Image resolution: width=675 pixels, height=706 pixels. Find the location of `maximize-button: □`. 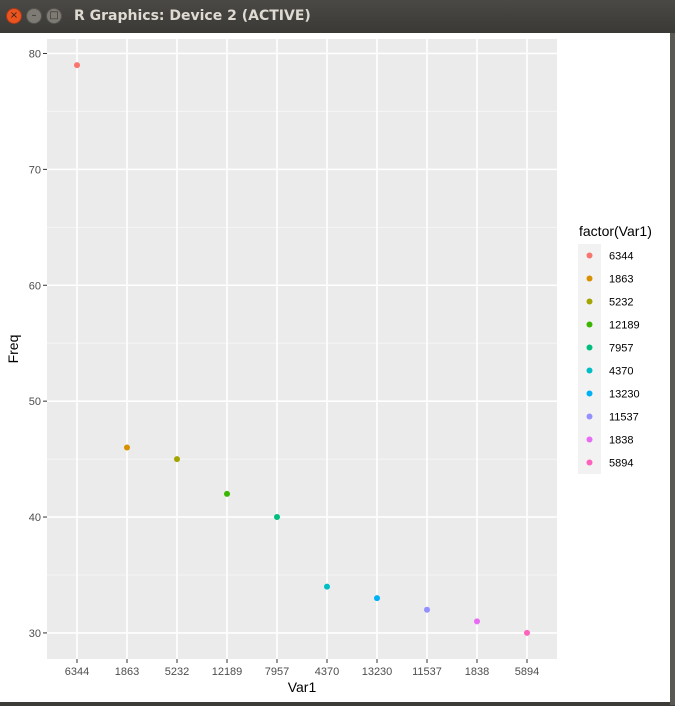

maximize-button: □ is located at coordinates (54, 16).